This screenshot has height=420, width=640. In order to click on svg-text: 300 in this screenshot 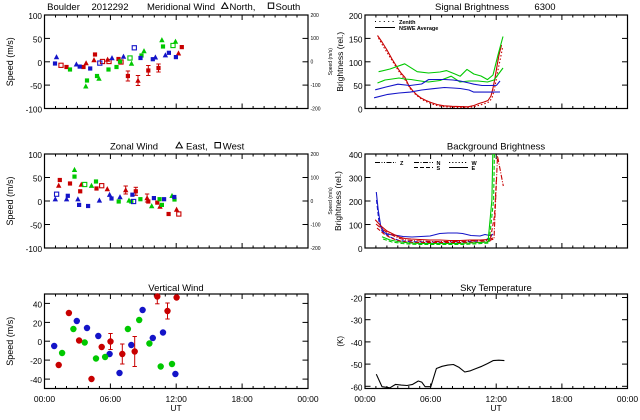, I will do `click(356, 179)`.